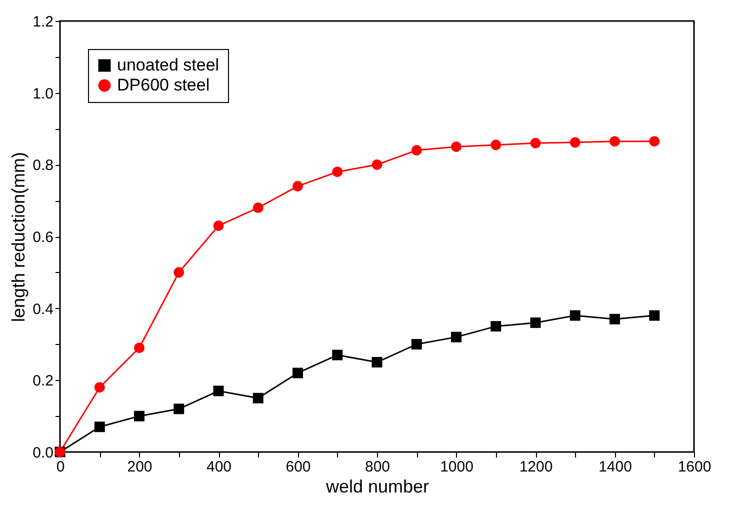 The image size is (750, 516). Describe the element at coordinates (43, 237) in the screenshot. I see `y-tick-label: 0.6` at that location.